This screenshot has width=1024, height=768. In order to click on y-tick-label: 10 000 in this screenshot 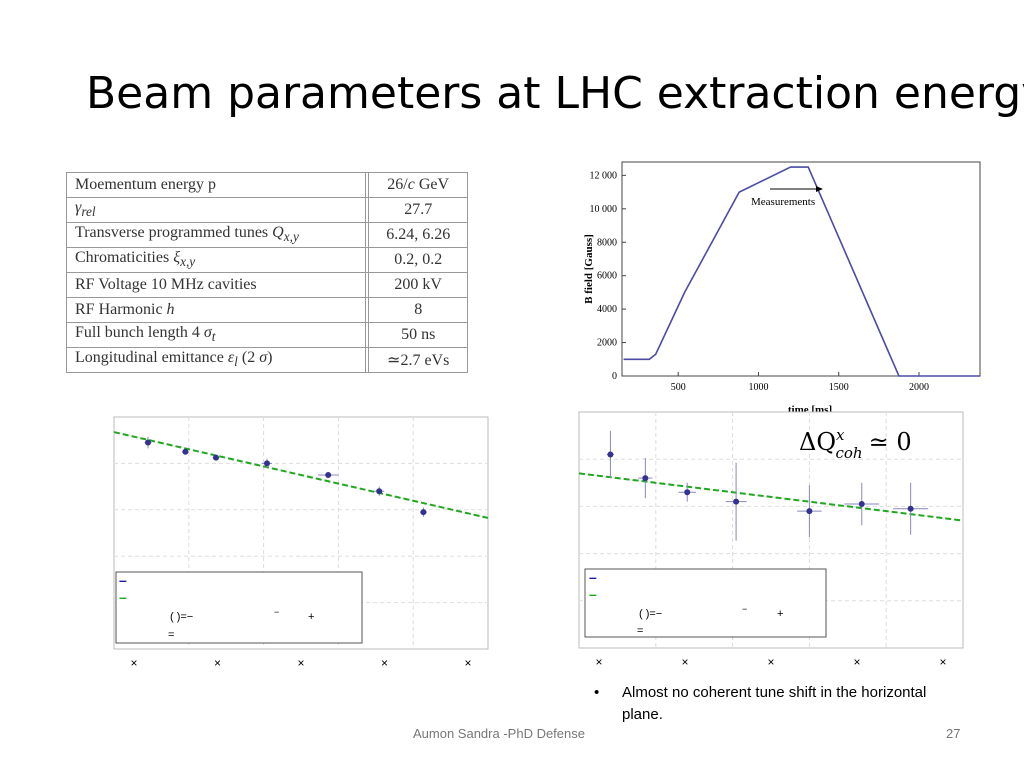, I will do `click(604, 209)`.